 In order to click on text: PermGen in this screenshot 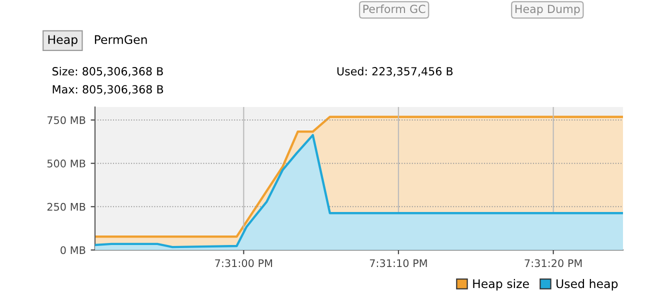, I will do `click(120, 39)`.